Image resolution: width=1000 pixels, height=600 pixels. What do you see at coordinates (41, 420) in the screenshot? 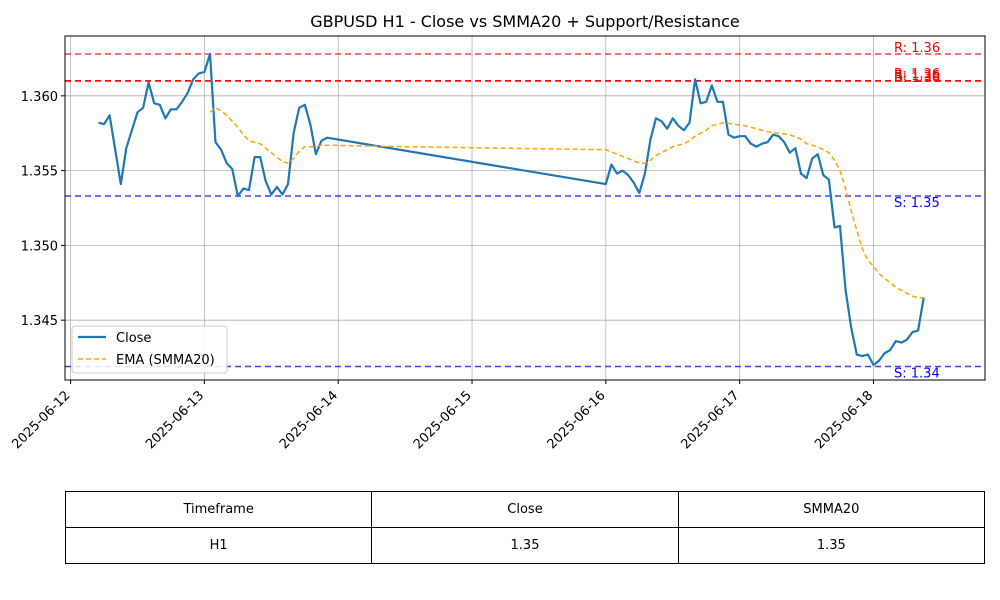
I see `x-tick-label: 2025-06-12` at bounding box center [41, 420].